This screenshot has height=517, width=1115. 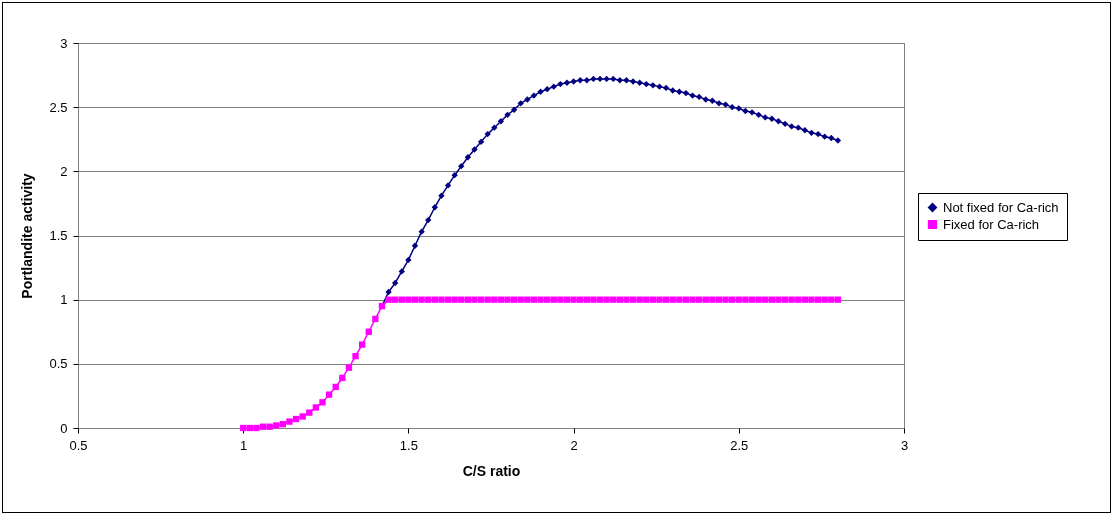 What do you see at coordinates (58, 235) in the screenshot?
I see `y-tick-label: 1.5` at bounding box center [58, 235].